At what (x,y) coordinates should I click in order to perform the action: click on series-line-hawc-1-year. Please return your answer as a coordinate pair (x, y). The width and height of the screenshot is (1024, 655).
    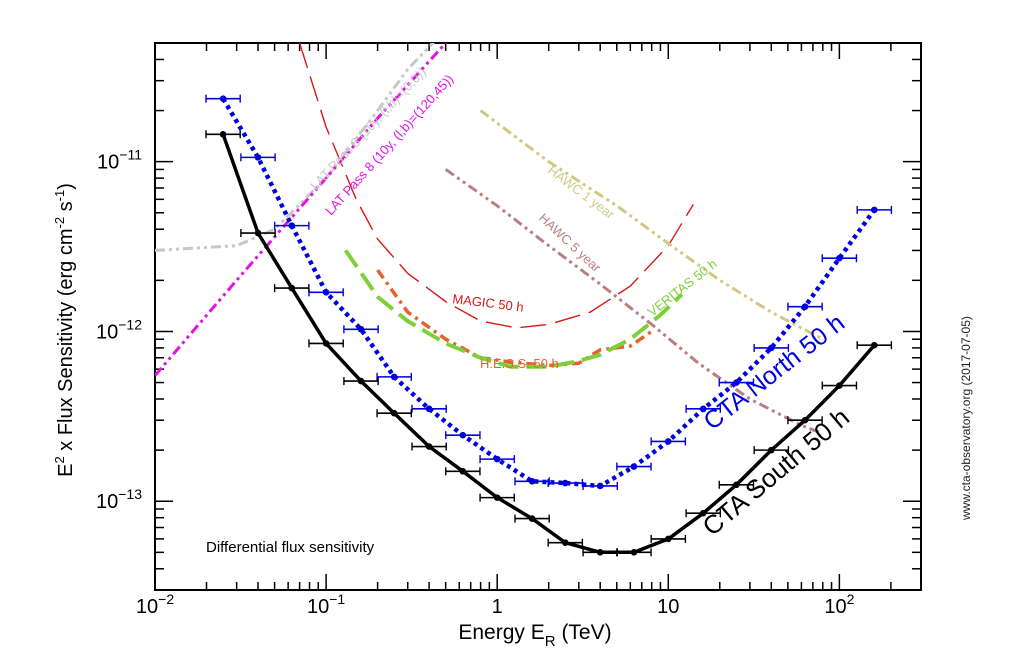
    Looking at the image, I should click on (651, 225).